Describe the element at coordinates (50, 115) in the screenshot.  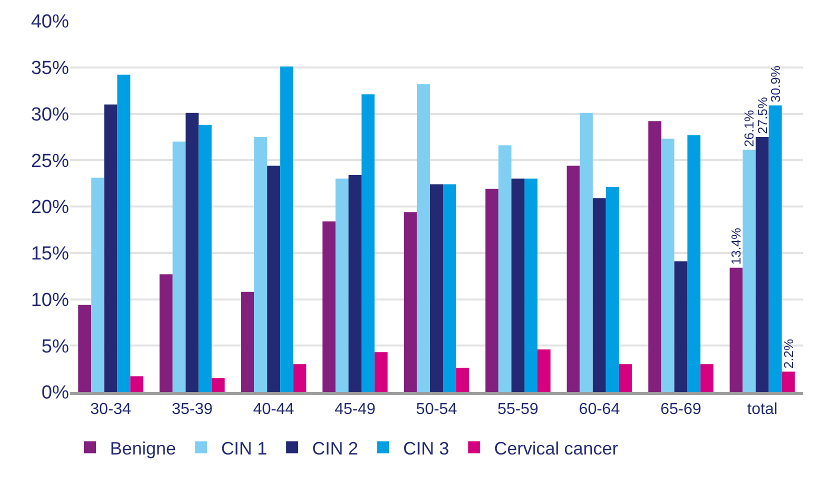
I see `y-tick-label: 30%` at that location.